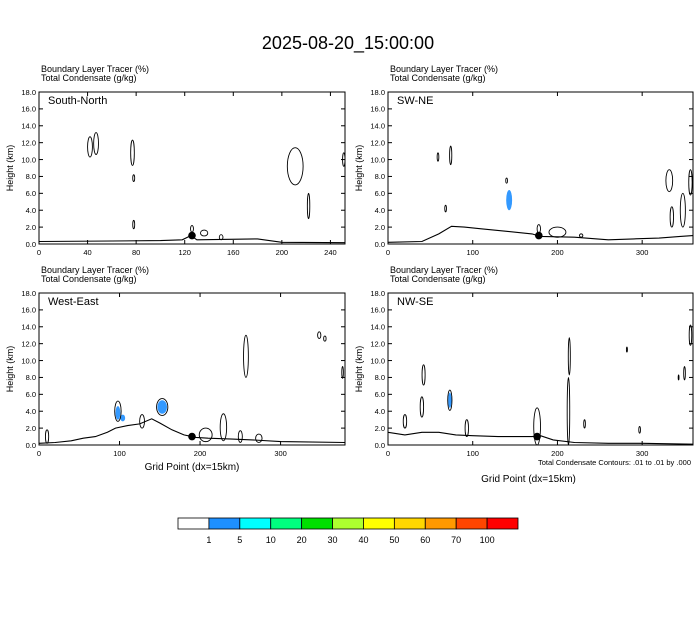  I want to click on figure-title: 2025-08-20_15:00:00, so click(348, 43).